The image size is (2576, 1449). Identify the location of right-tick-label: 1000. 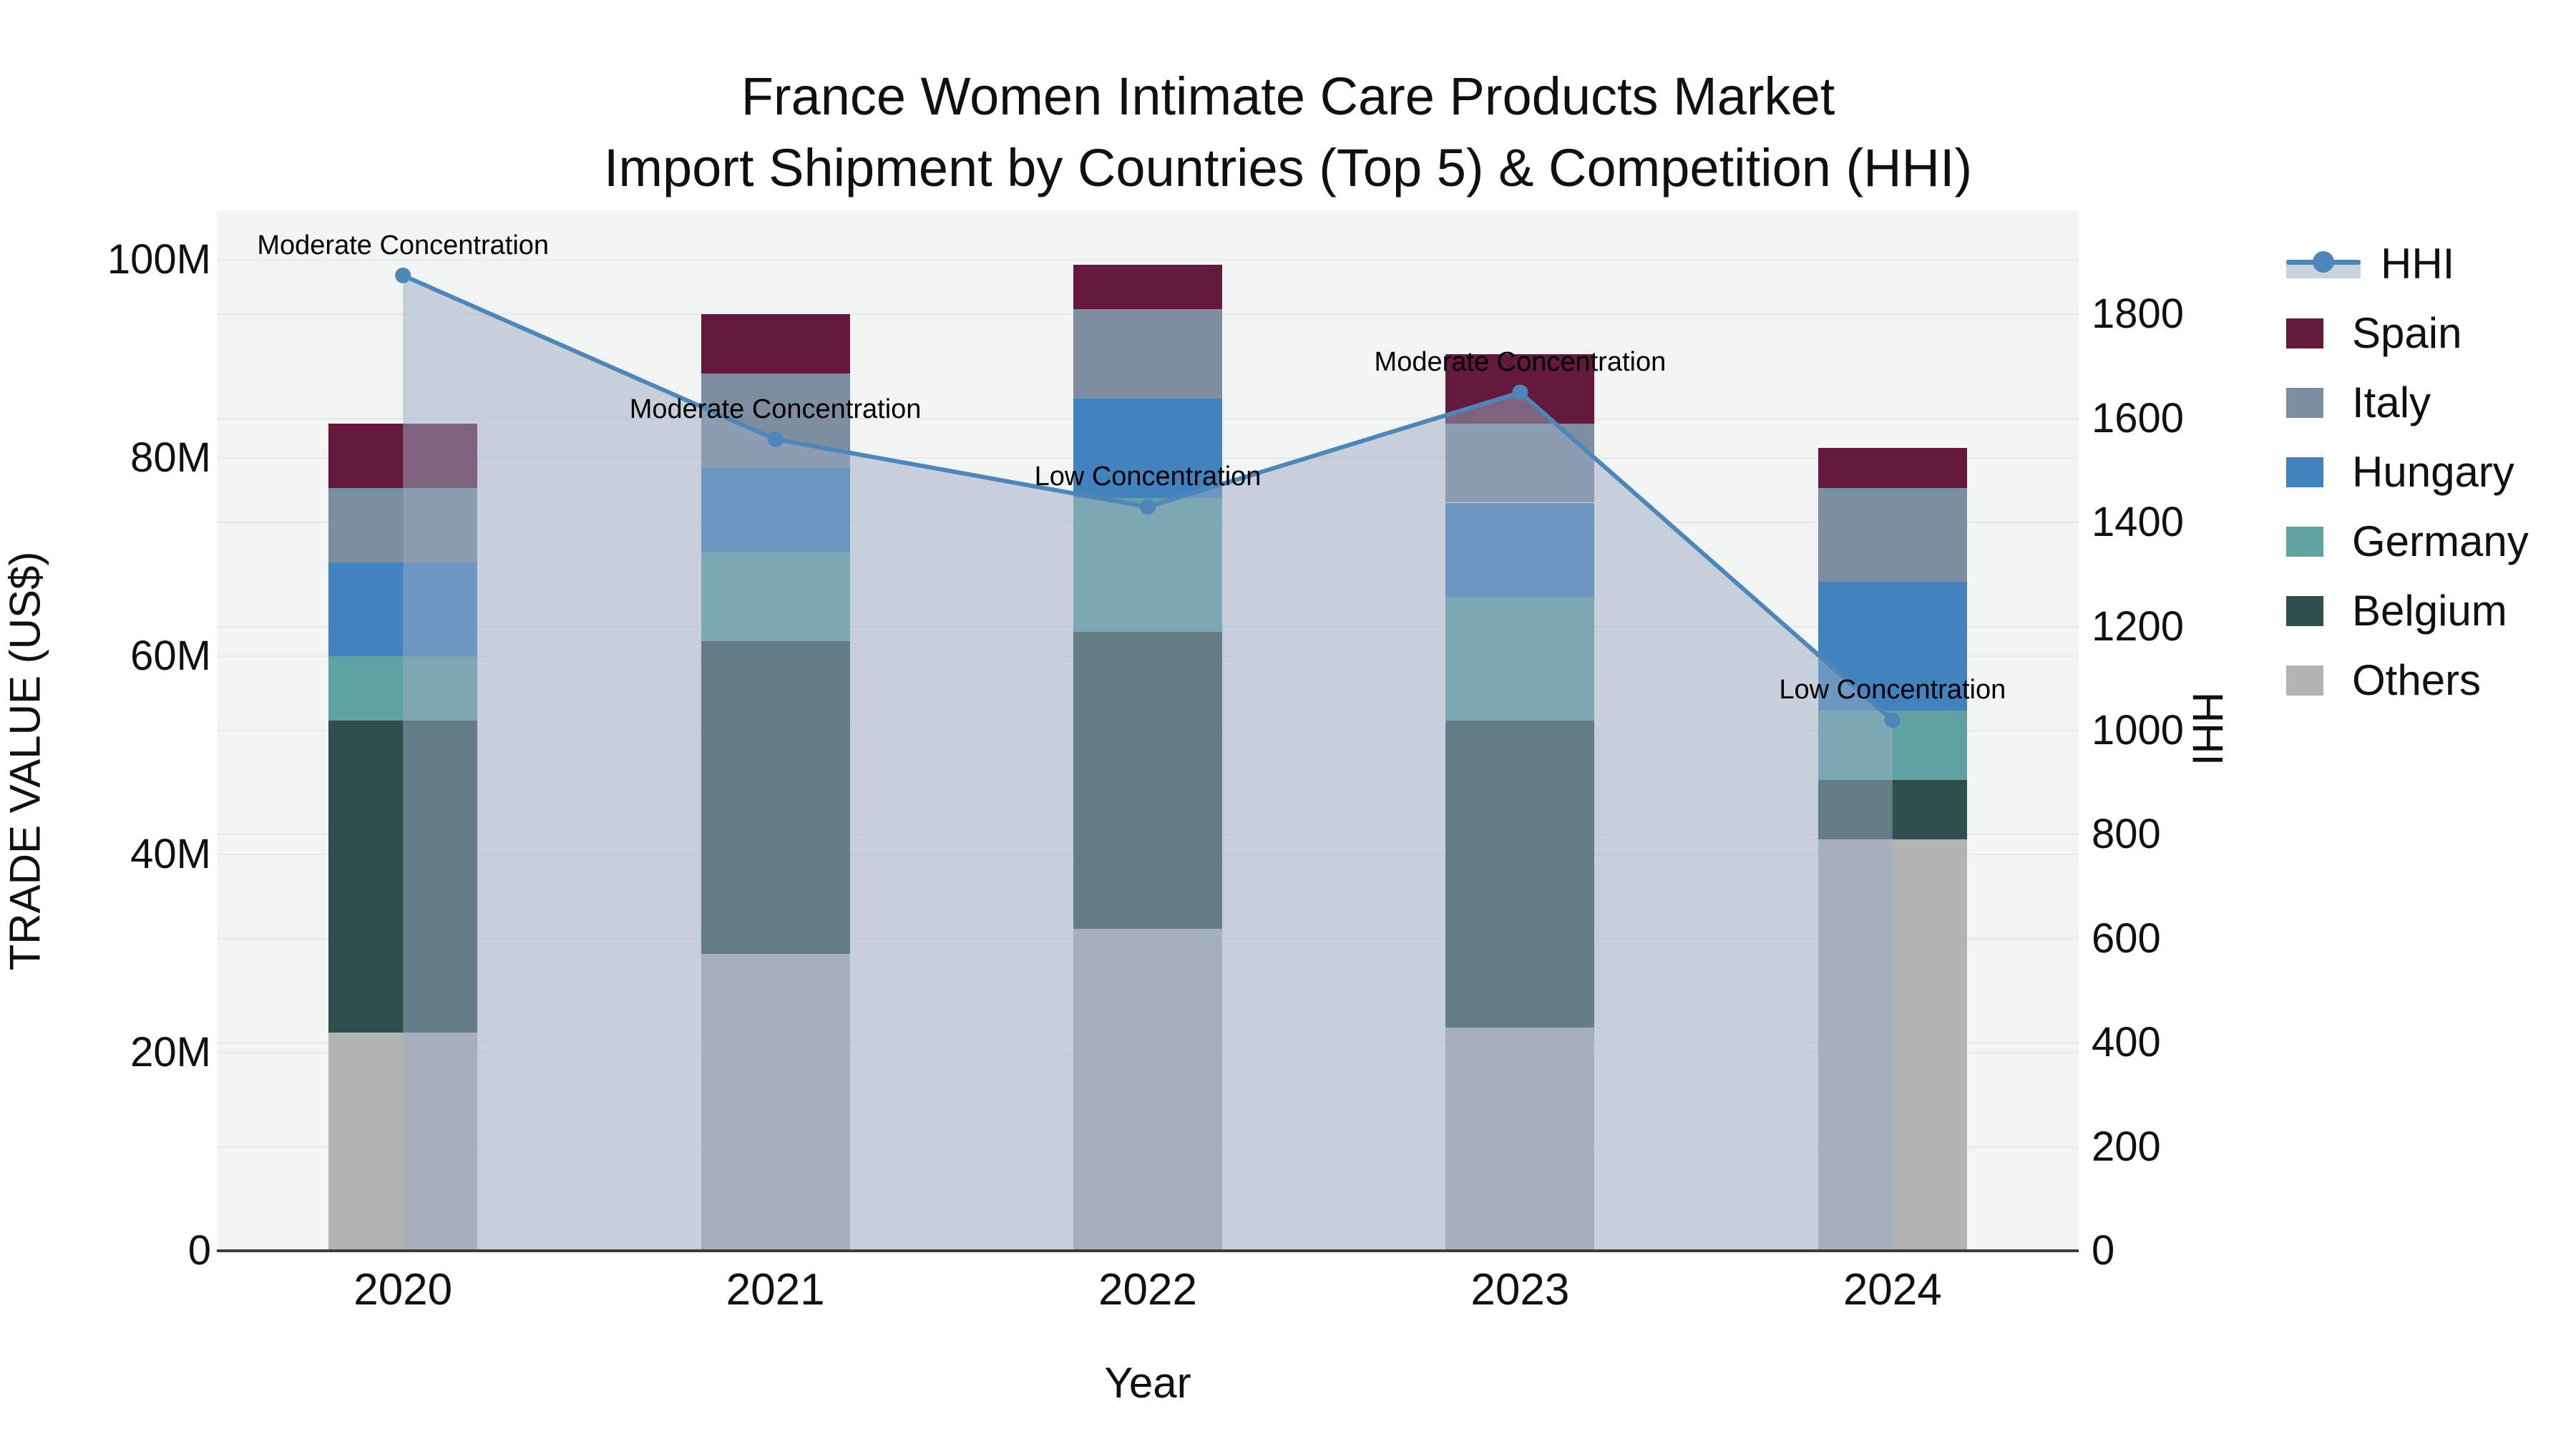
(2138, 730).